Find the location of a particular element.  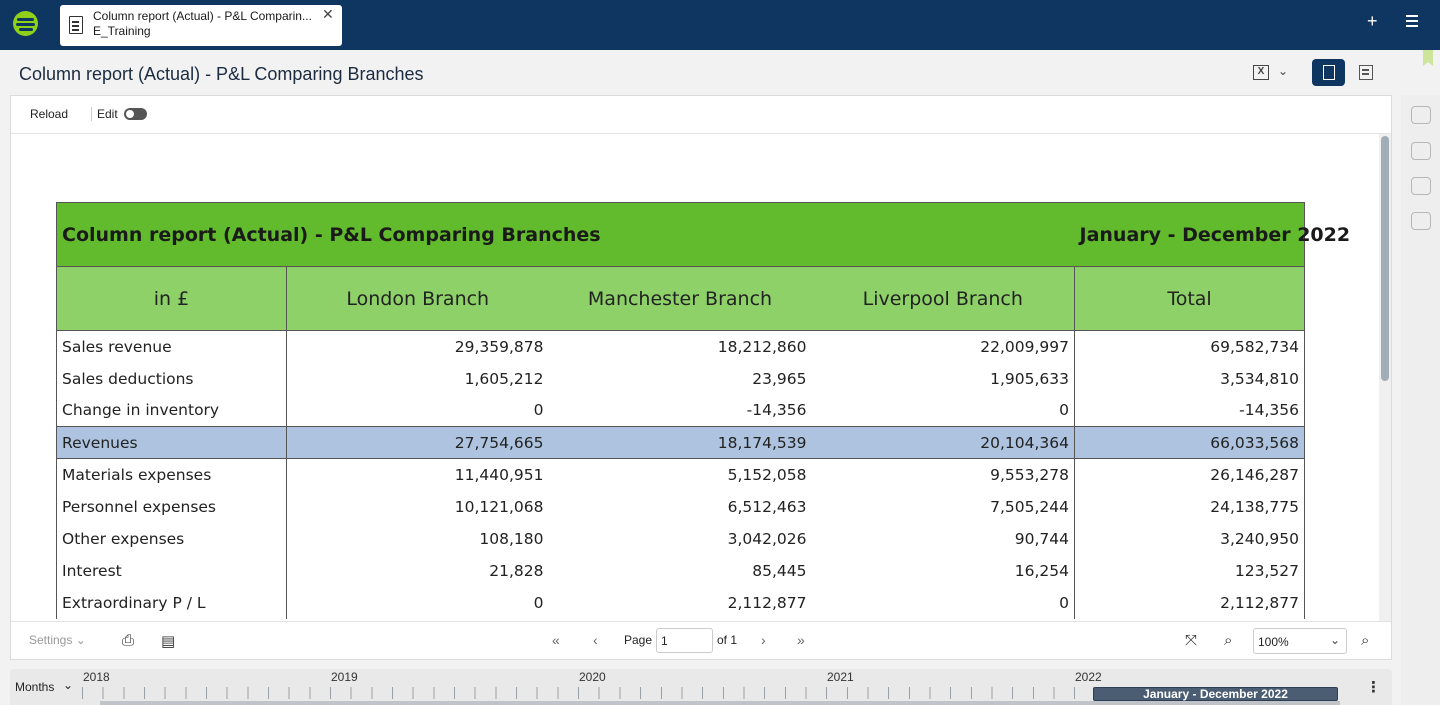

cell-value: 108,180 is located at coordinates (511, 538).